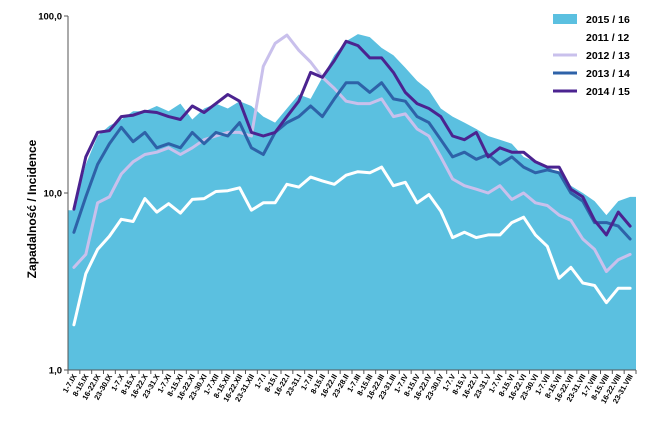 Image resolution: width=650 pixels, height=429 pixels. Describe the element at coordinates (50, 17) in the screenshot. I see `y-tick-label: 100,0` at that location.